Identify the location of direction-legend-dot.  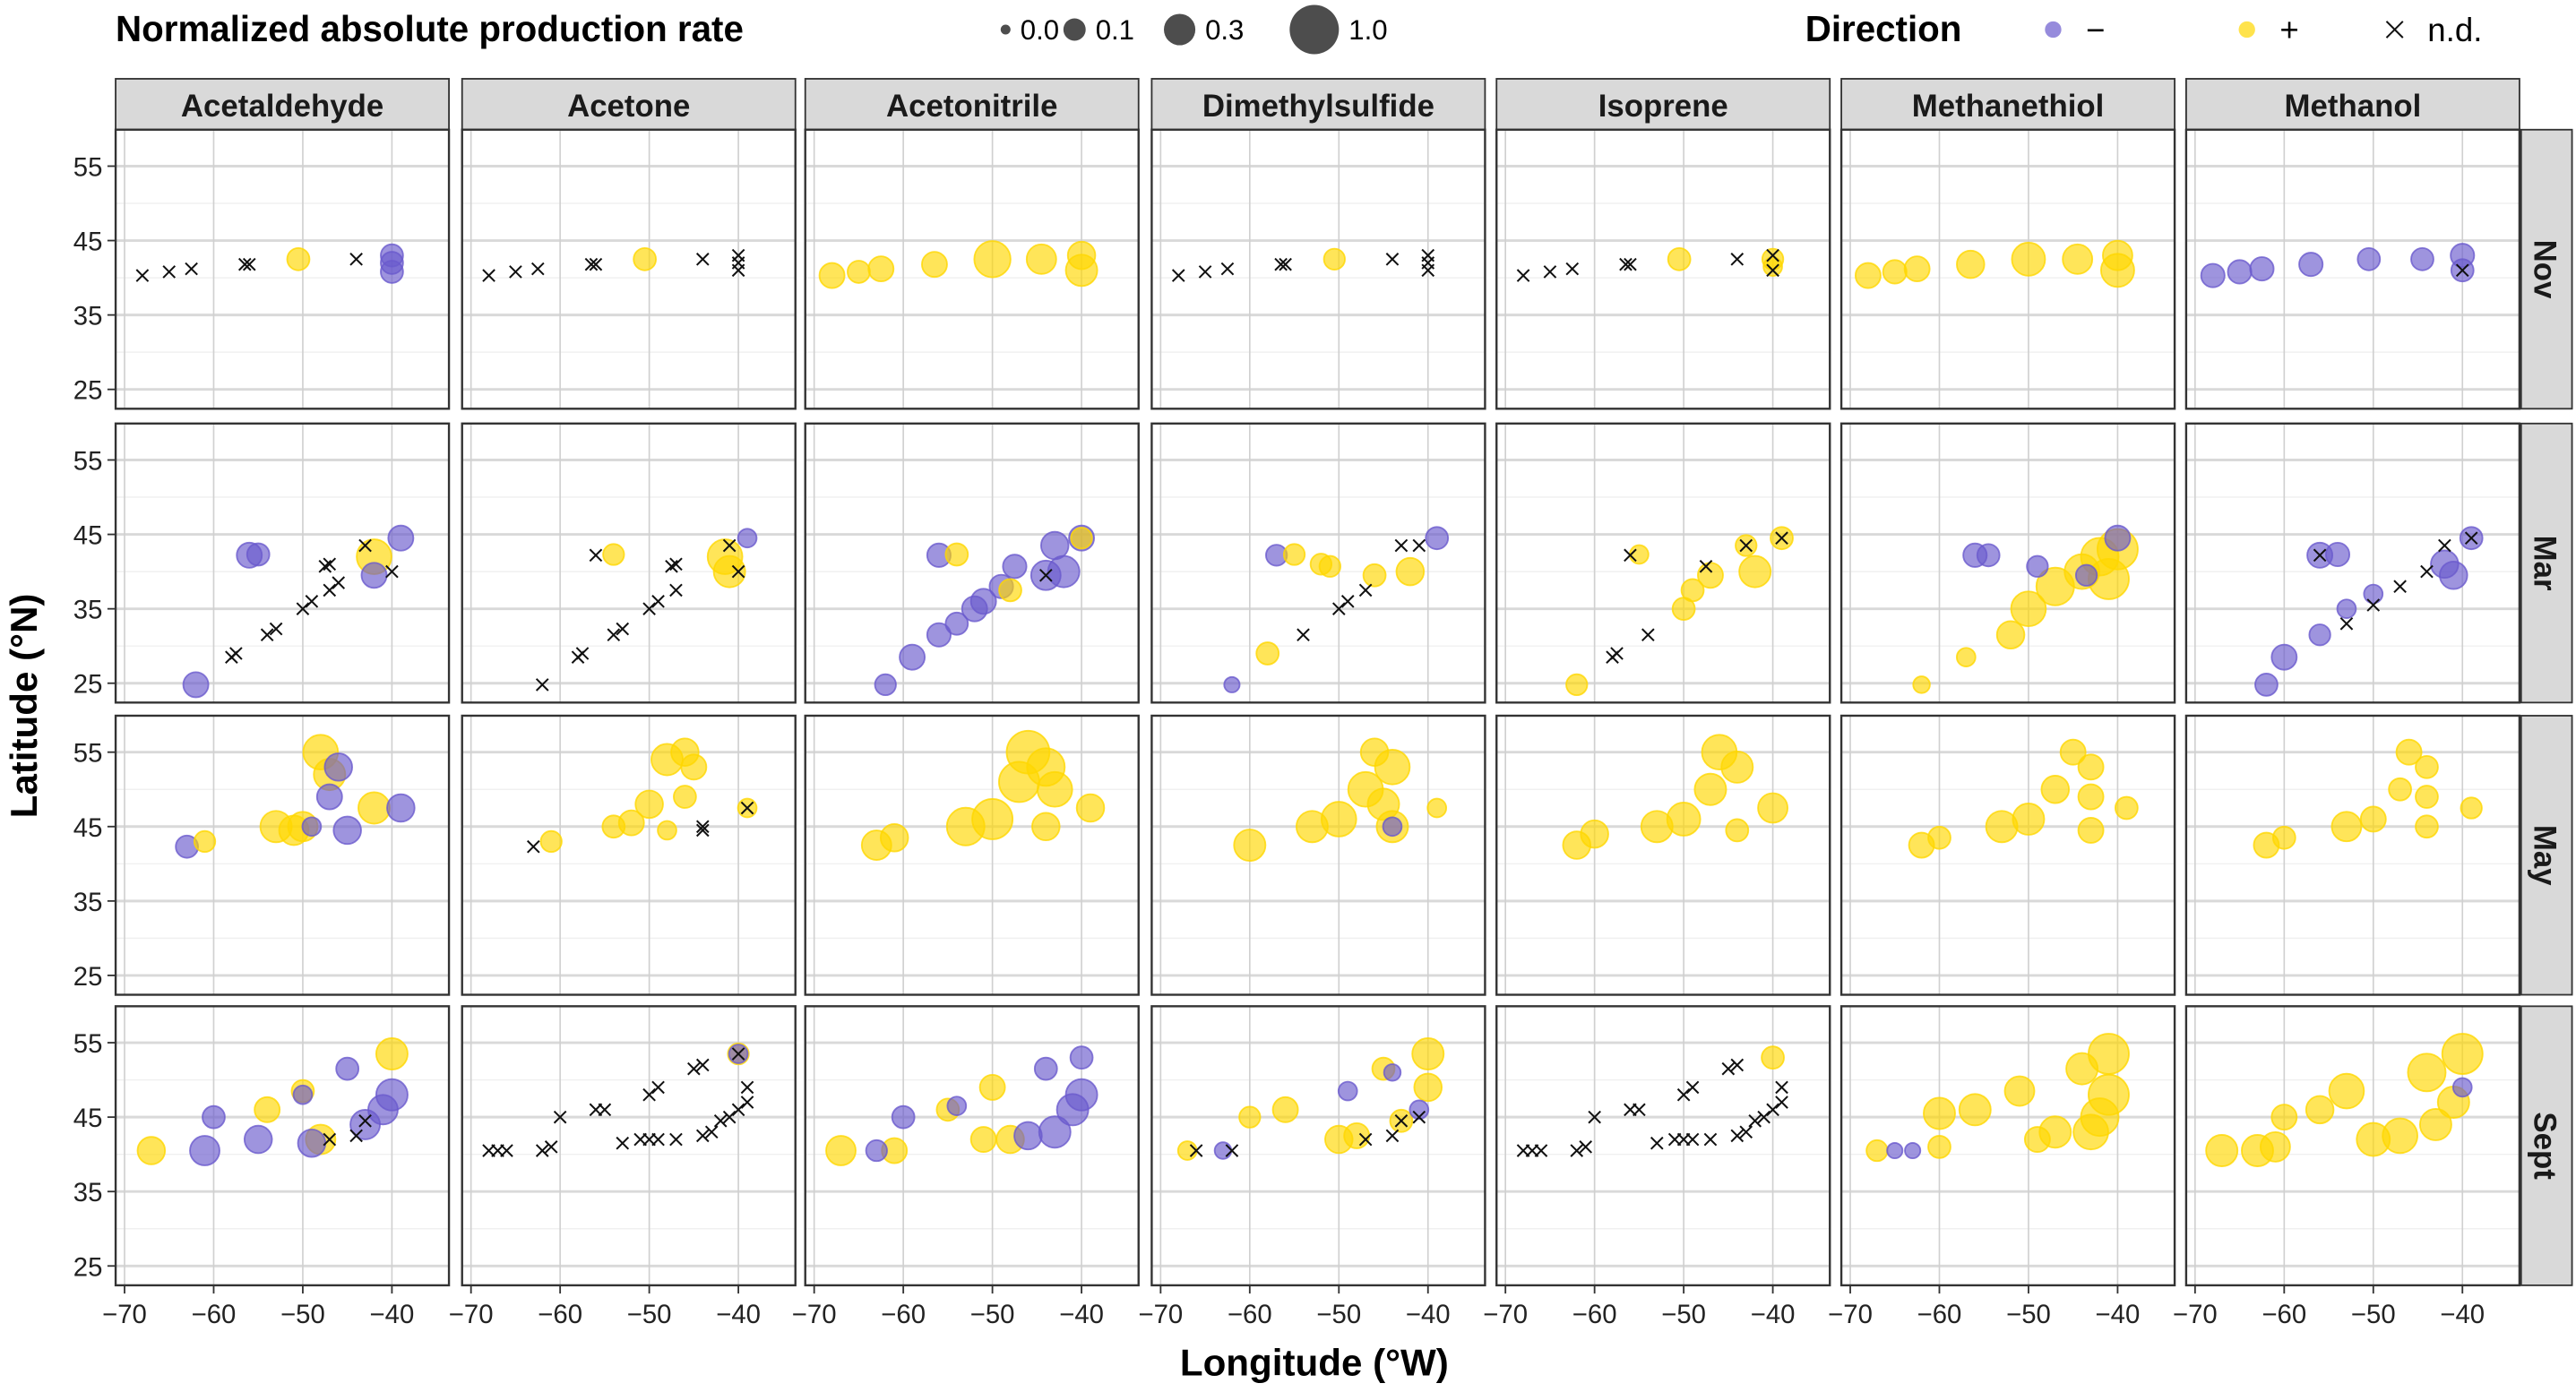
(2246, 30).